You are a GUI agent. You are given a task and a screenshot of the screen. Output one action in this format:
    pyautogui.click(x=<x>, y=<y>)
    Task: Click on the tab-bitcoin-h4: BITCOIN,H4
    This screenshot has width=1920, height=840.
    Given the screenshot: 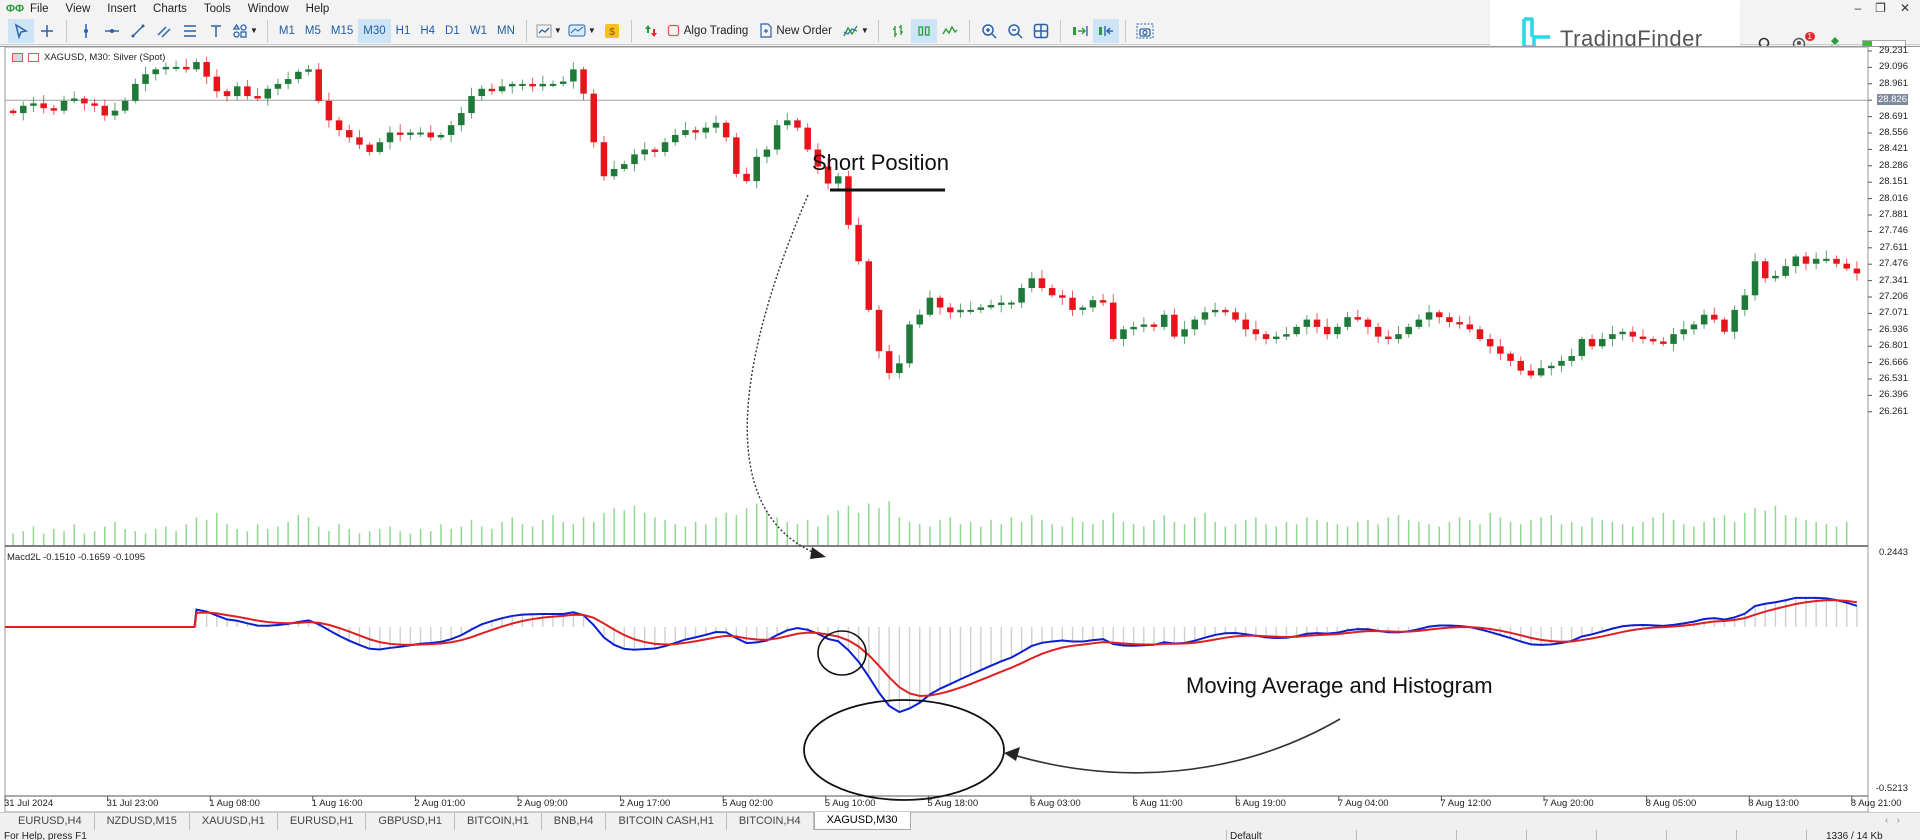 What is the action you would take?
    pyautogui.click(x=770, y=821)
    